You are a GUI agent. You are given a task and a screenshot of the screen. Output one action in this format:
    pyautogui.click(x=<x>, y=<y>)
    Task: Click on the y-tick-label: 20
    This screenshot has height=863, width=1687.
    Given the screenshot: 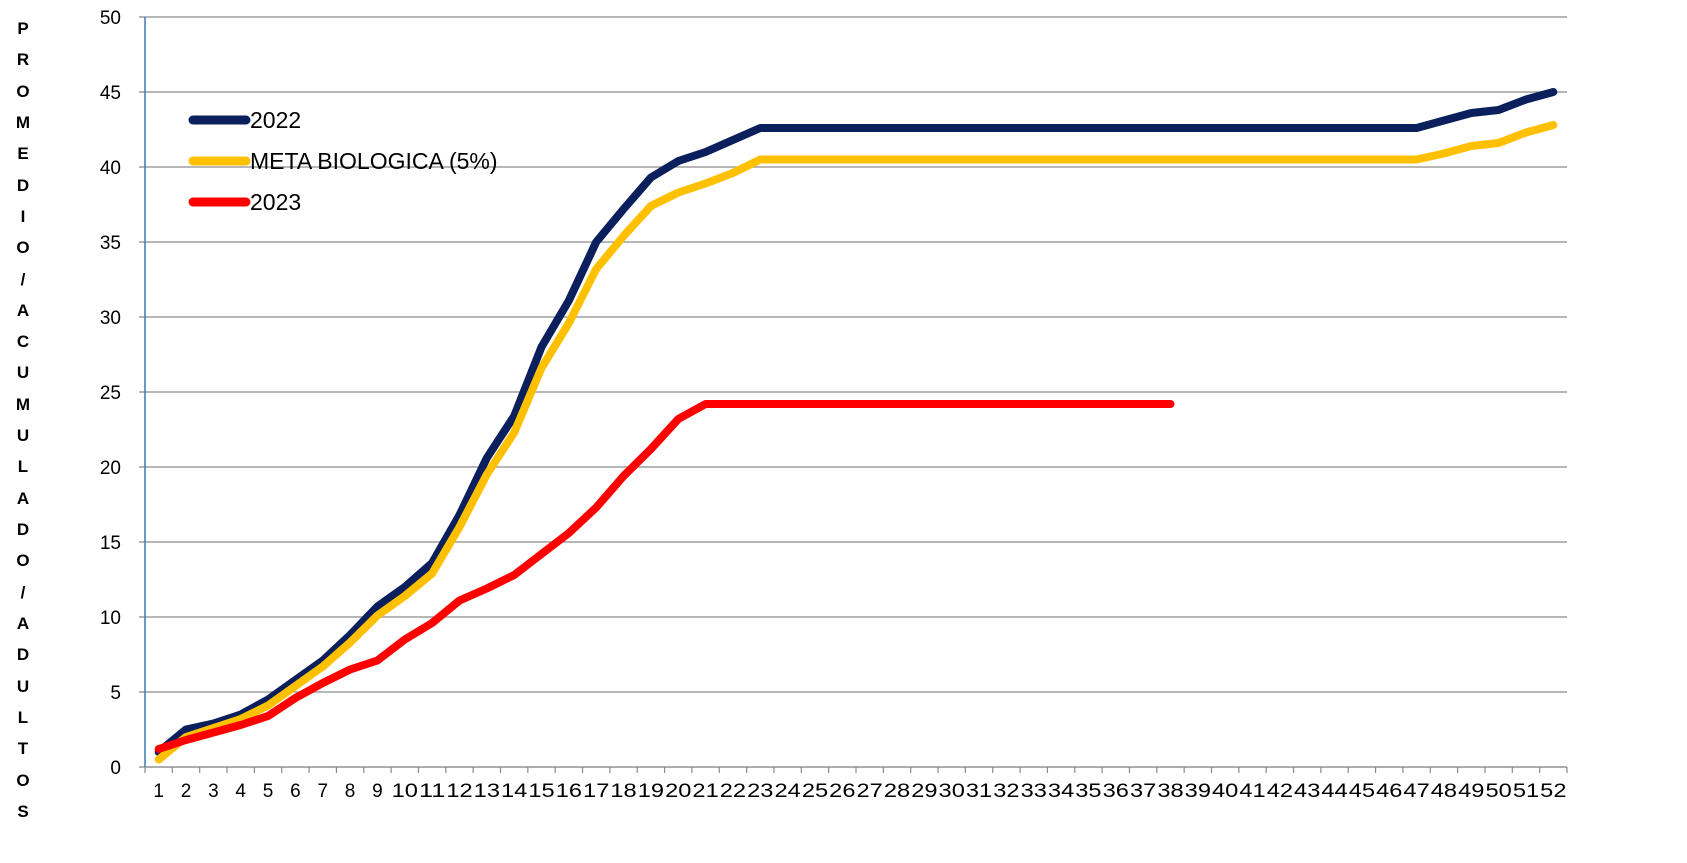 What is the action you would take?
    pyautogui.click(x=110, y=468)
    